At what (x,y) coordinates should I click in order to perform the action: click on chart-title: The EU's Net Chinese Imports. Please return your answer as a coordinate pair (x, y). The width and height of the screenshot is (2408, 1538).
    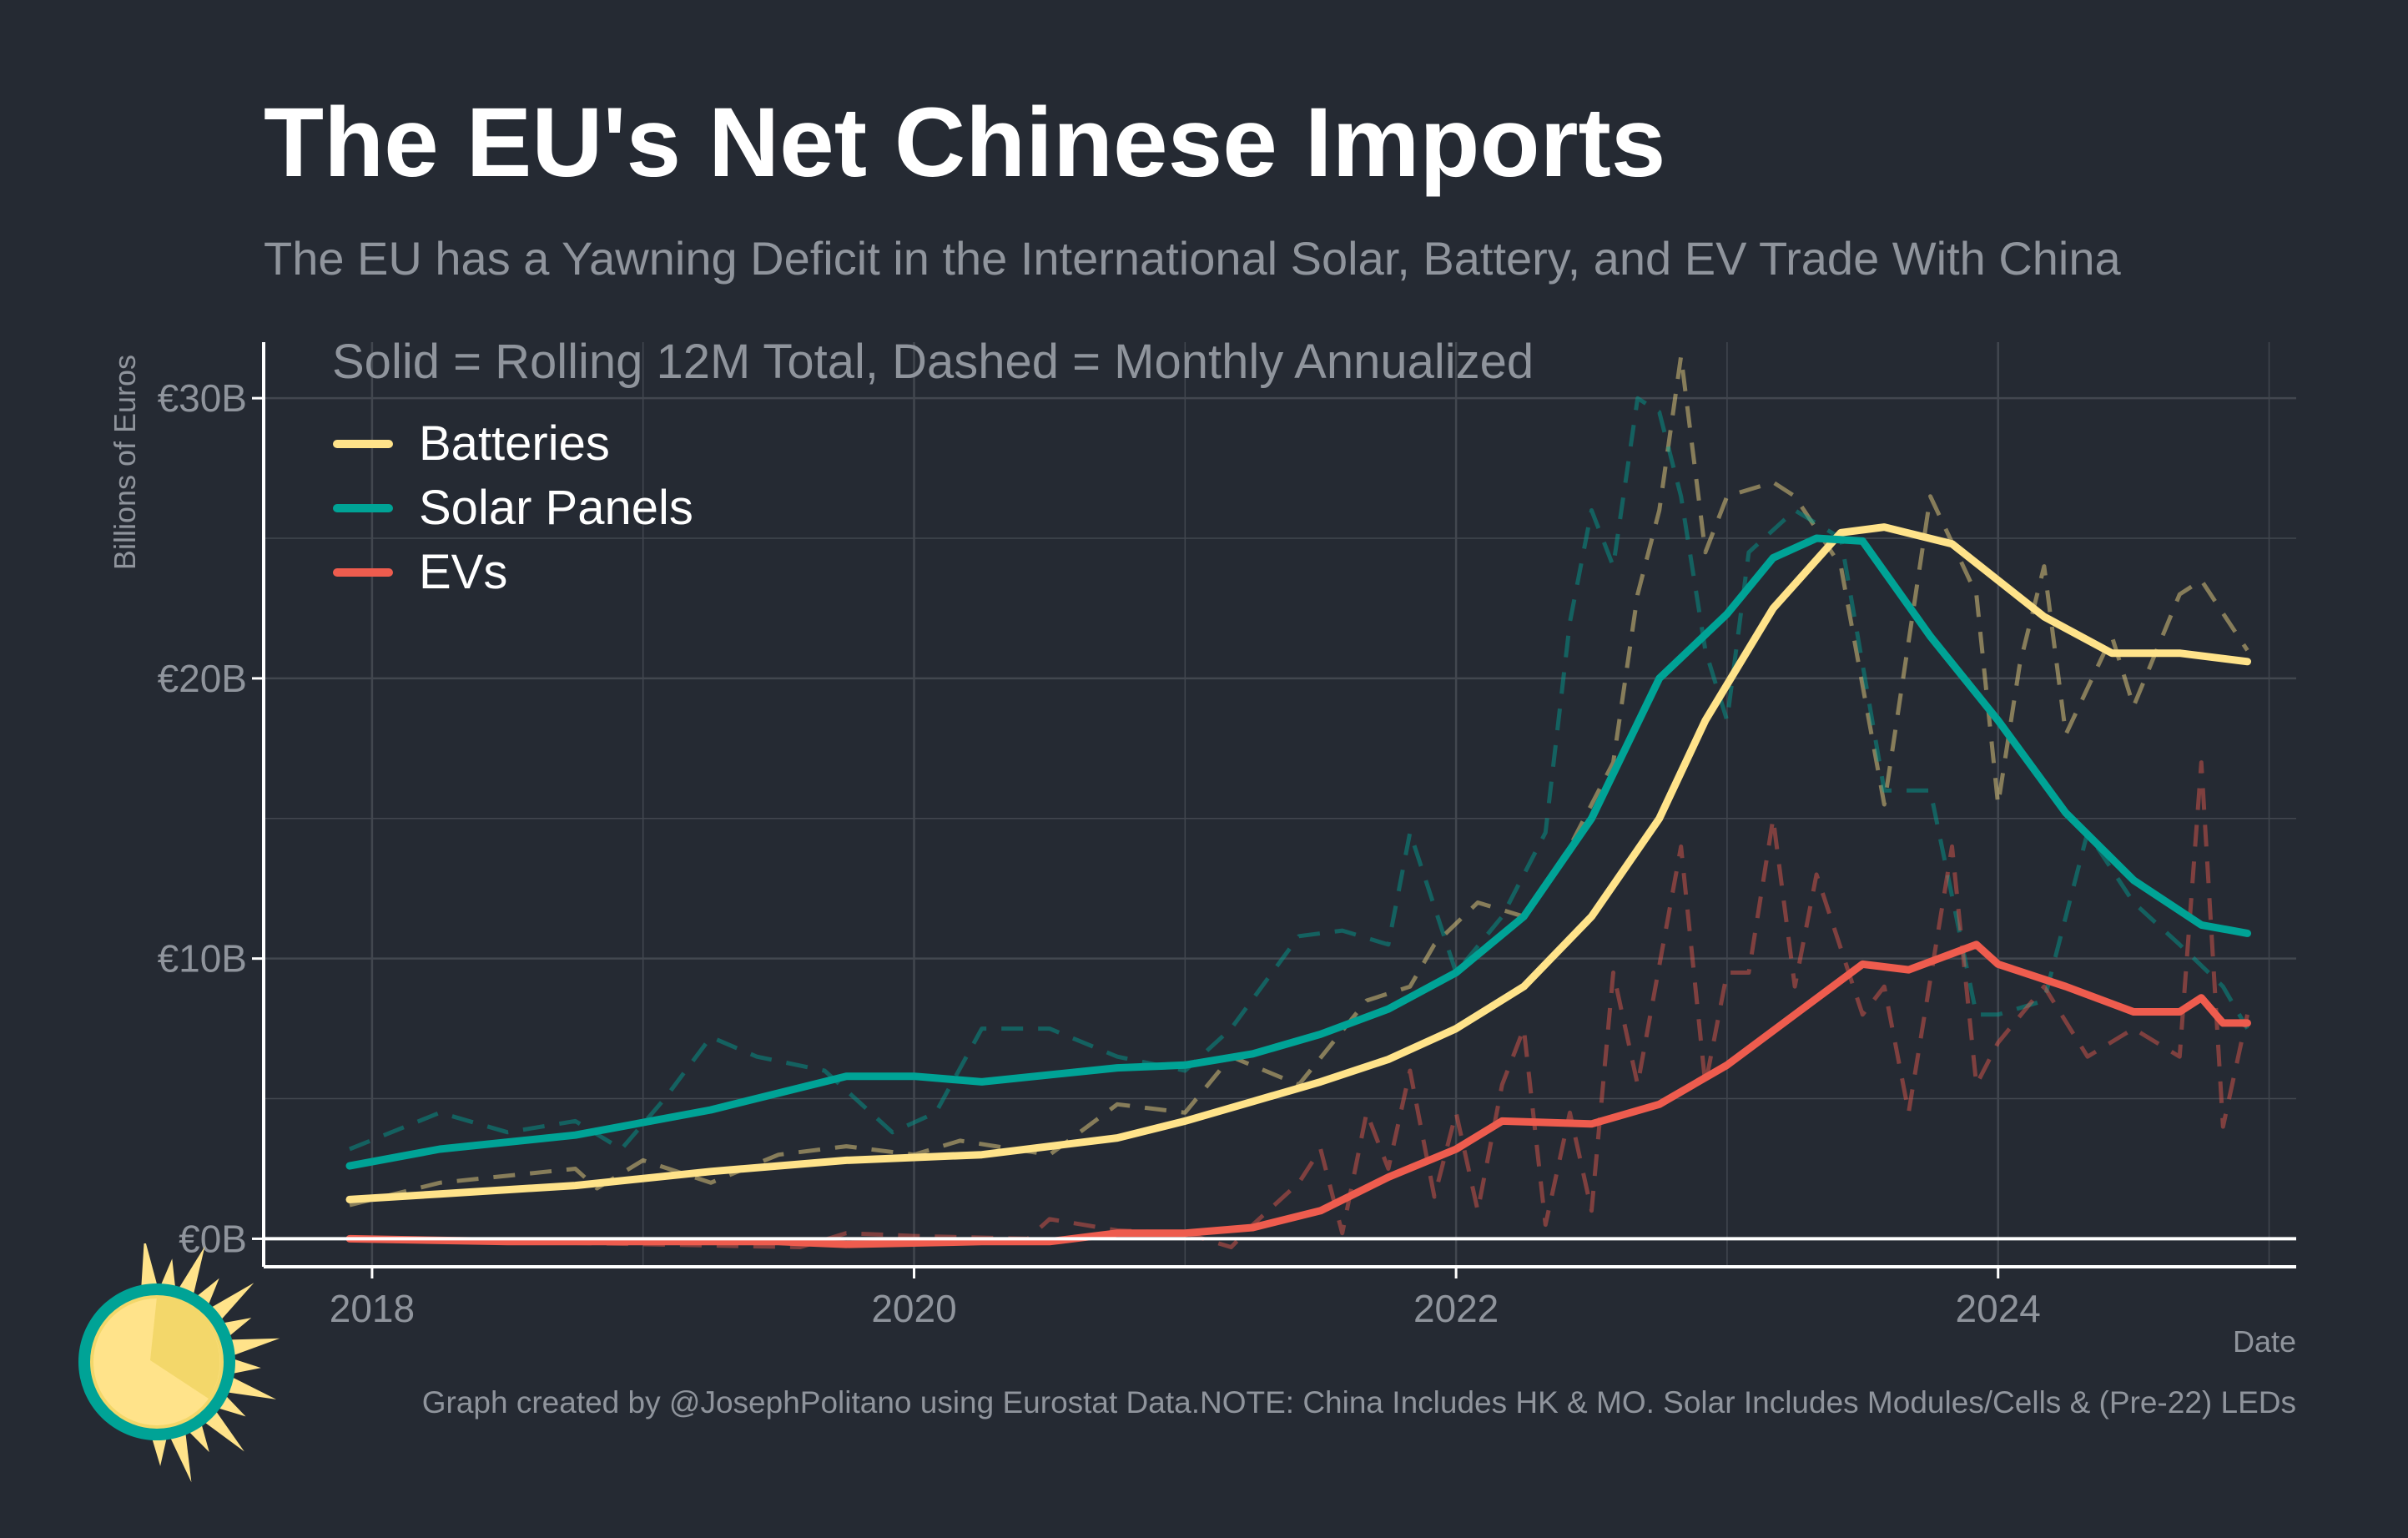
    Looking at the image, I should click on (965, 143).